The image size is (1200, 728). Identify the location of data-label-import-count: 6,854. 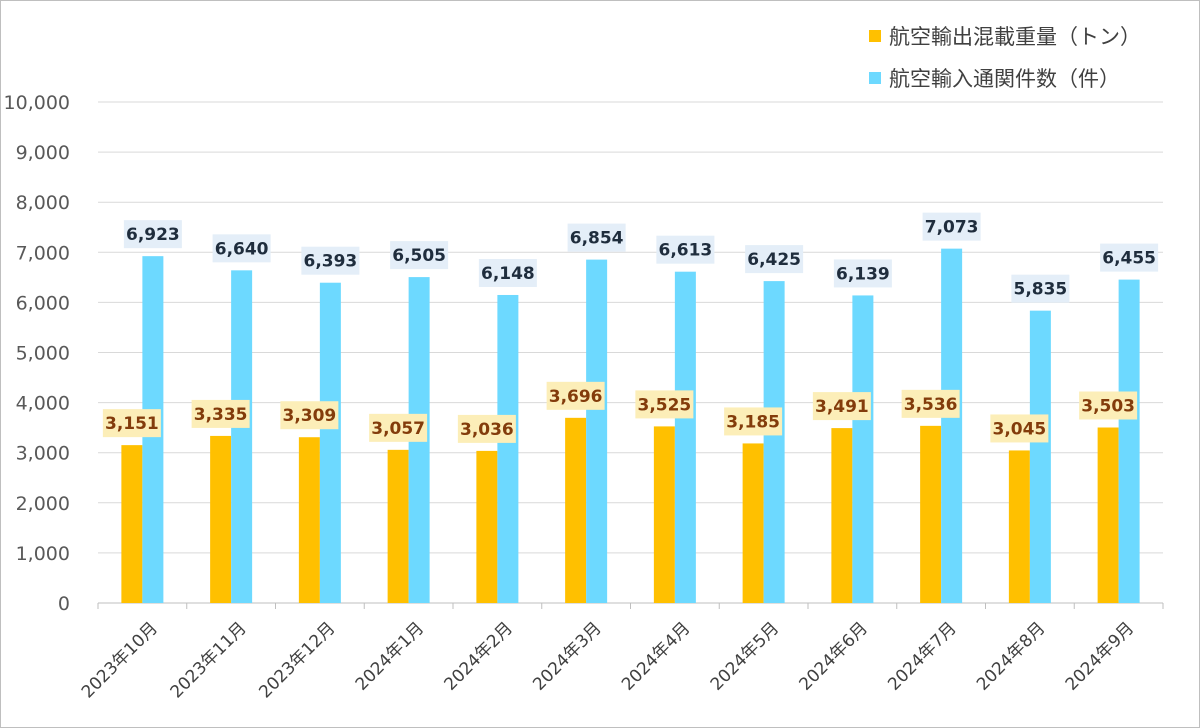
(597, 239).